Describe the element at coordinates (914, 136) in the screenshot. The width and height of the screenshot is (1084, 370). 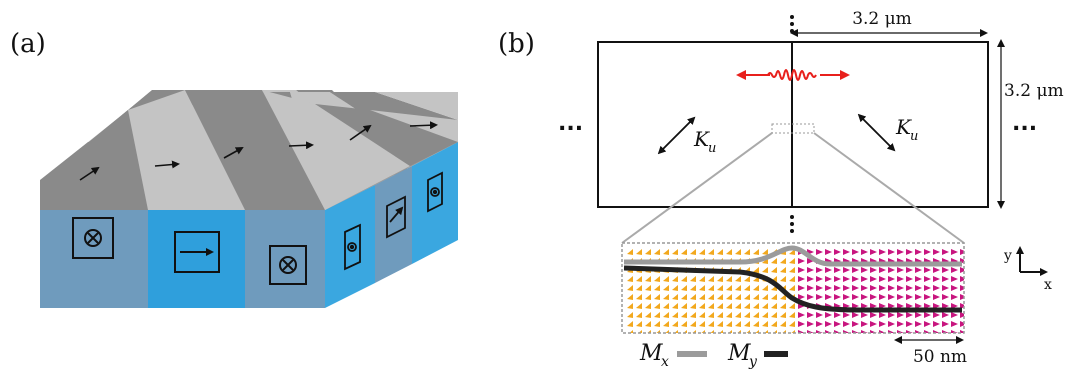
I see `ku-right-sub: u` at that location.